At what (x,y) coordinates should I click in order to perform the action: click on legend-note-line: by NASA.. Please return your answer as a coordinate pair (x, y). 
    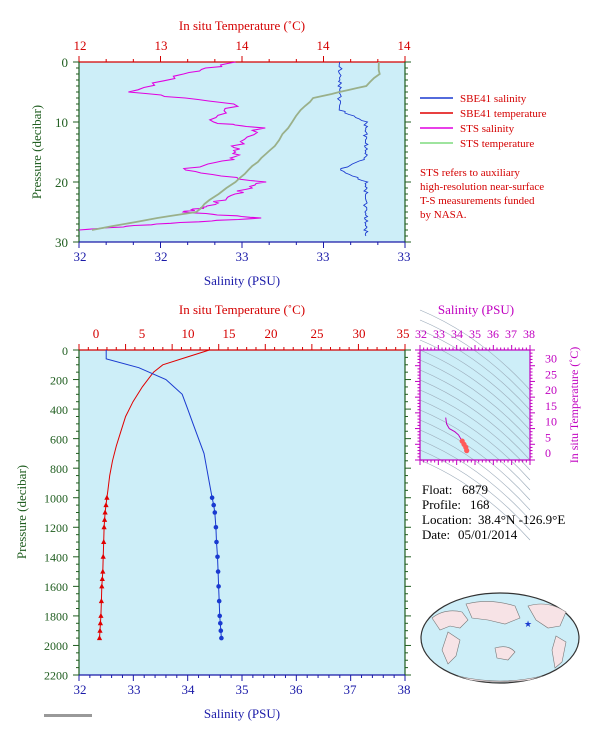
    Looking at the image, I should click on (443, 215).